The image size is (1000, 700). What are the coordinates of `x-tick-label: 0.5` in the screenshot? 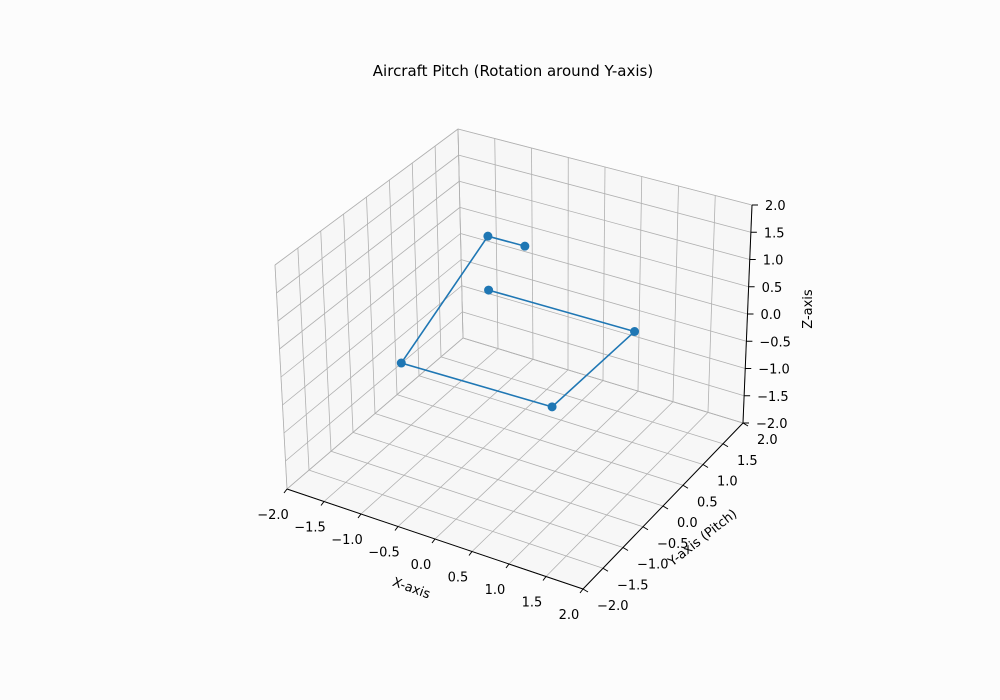 It's located at (458, 578).